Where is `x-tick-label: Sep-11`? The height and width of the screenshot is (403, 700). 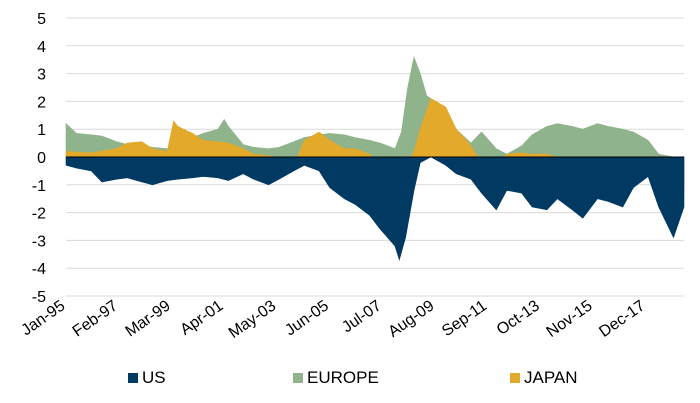 x-tick-label: Sep-11 is located at coordinates (464, 318).